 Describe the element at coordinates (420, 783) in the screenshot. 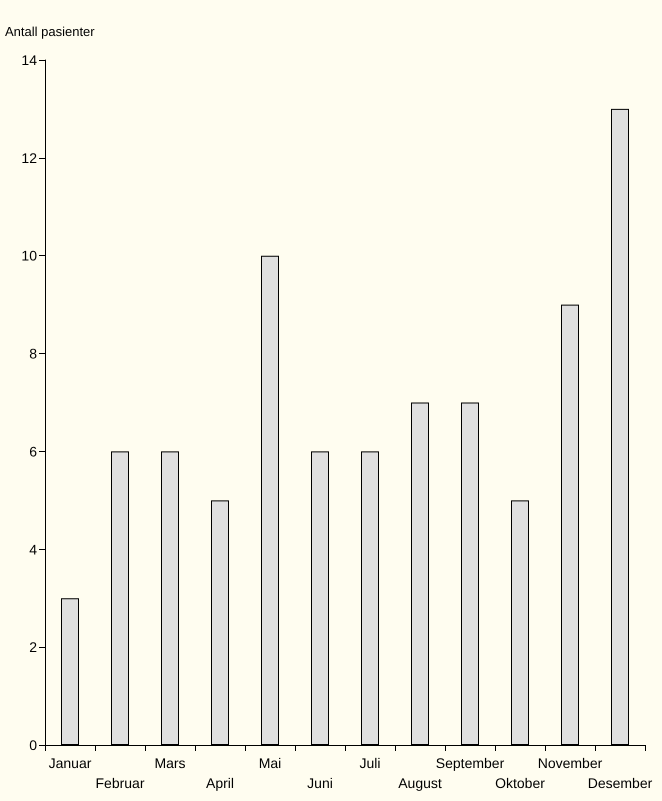

I see `x-tick-label: August` at that location.